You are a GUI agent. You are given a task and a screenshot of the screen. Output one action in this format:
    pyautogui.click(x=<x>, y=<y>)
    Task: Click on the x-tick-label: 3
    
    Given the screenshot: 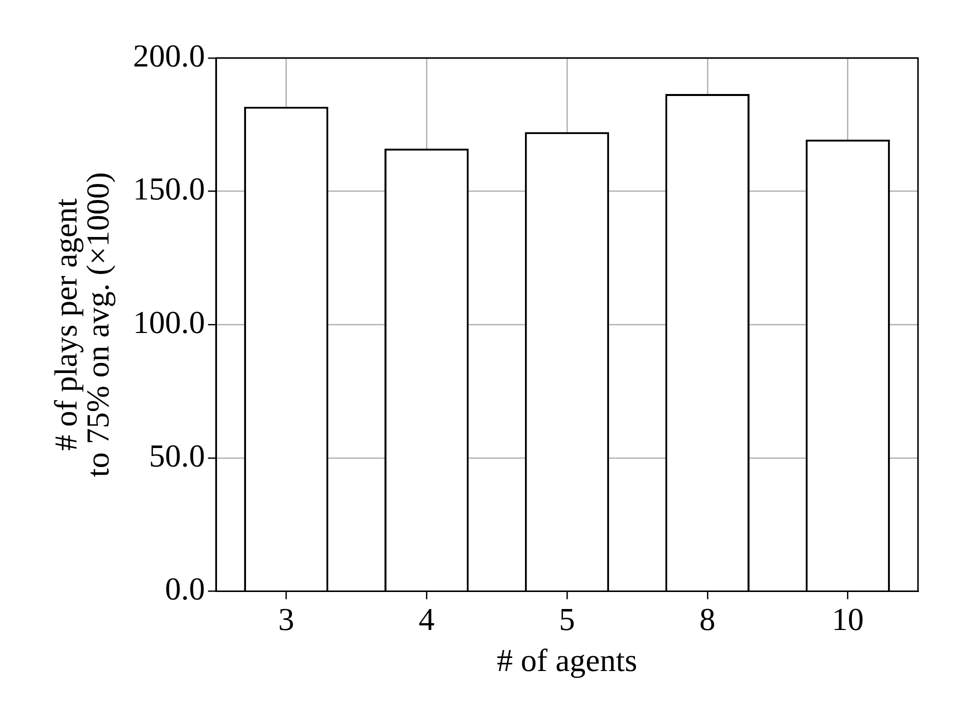 What is the action you would take?
    pyautogui.click(x=286, y=618)
    